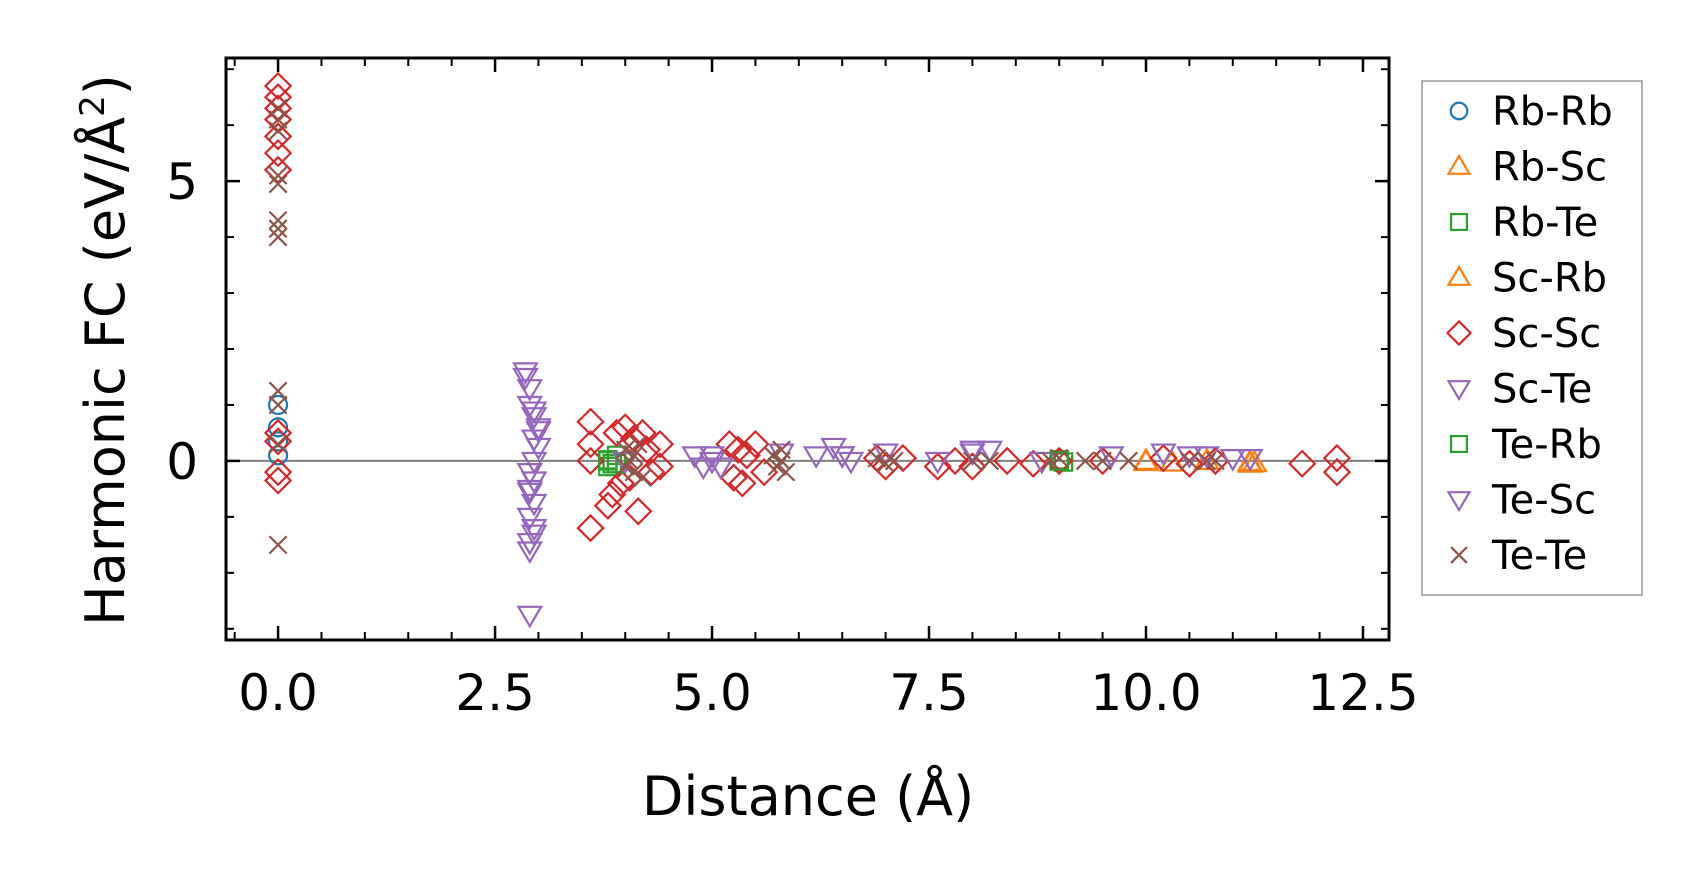 The image size is (1686, 883). I want to click on legend-label: Te-Sc, so click(1543, 501).